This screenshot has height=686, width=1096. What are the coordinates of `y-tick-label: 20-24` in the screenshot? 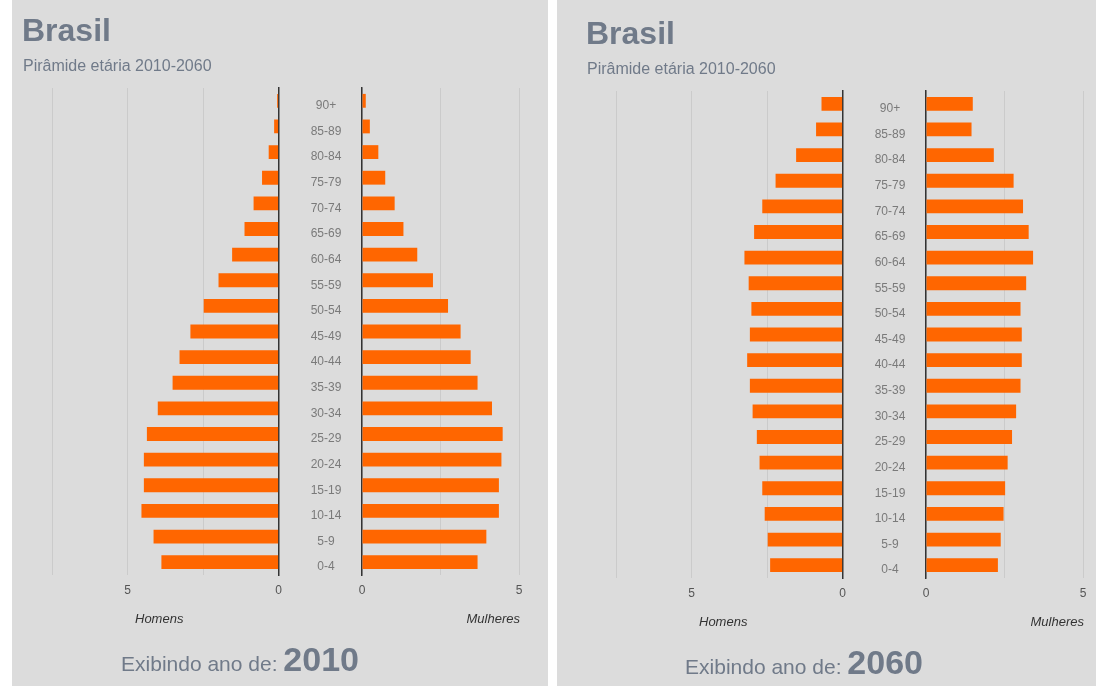 It's located at (326, 463).